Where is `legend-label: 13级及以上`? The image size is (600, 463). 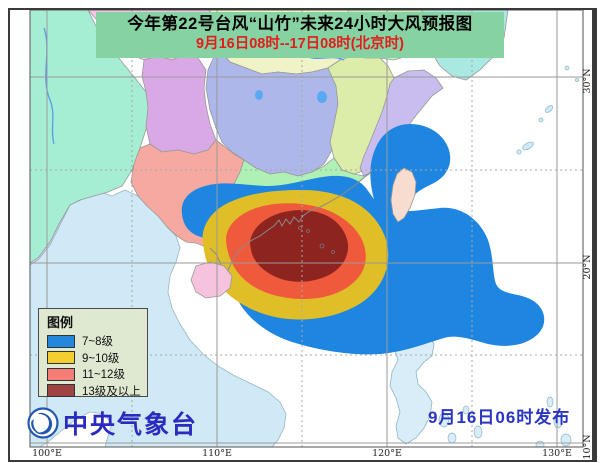 legend-label: 13级及以上 is located at coordinates (111, 391).